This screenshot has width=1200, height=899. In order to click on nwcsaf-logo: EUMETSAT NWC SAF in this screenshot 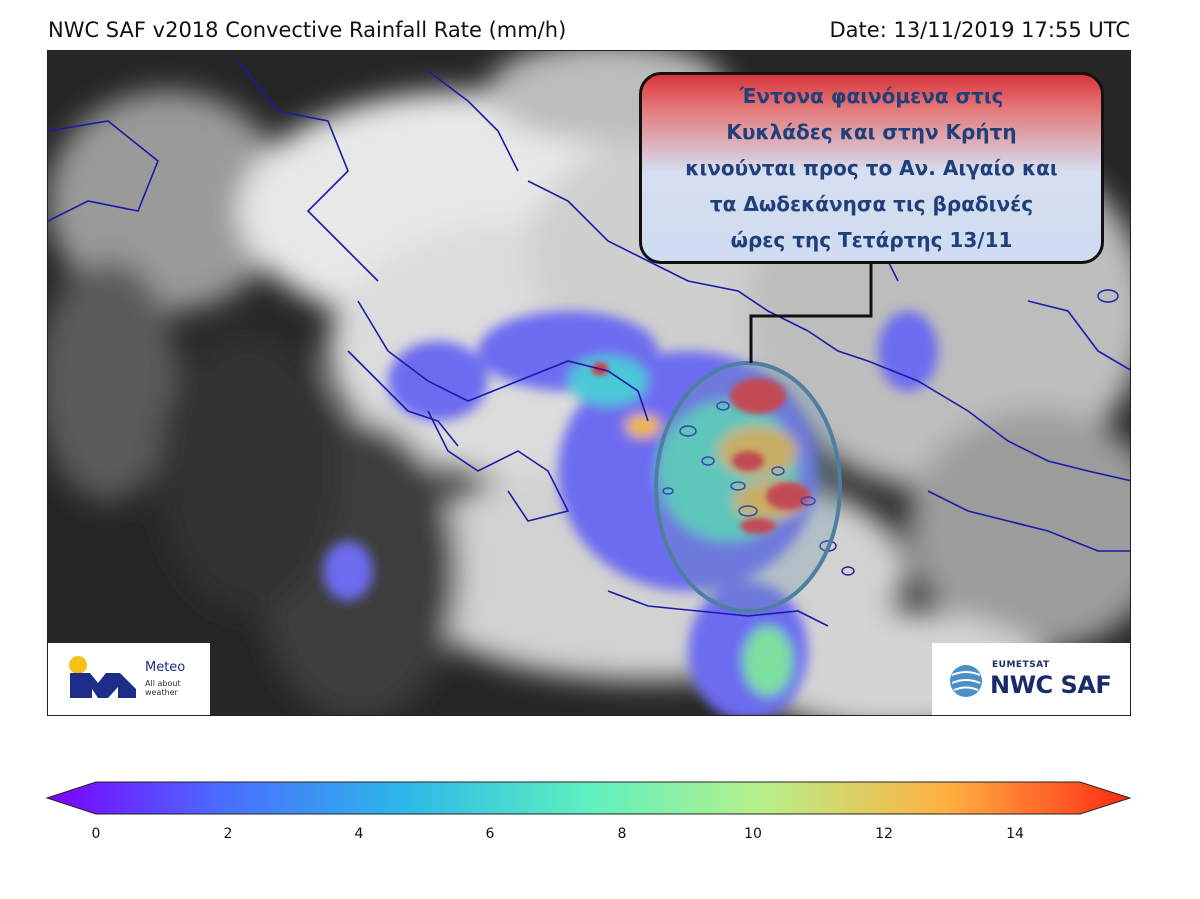, I will do `click(1031, 679)`.